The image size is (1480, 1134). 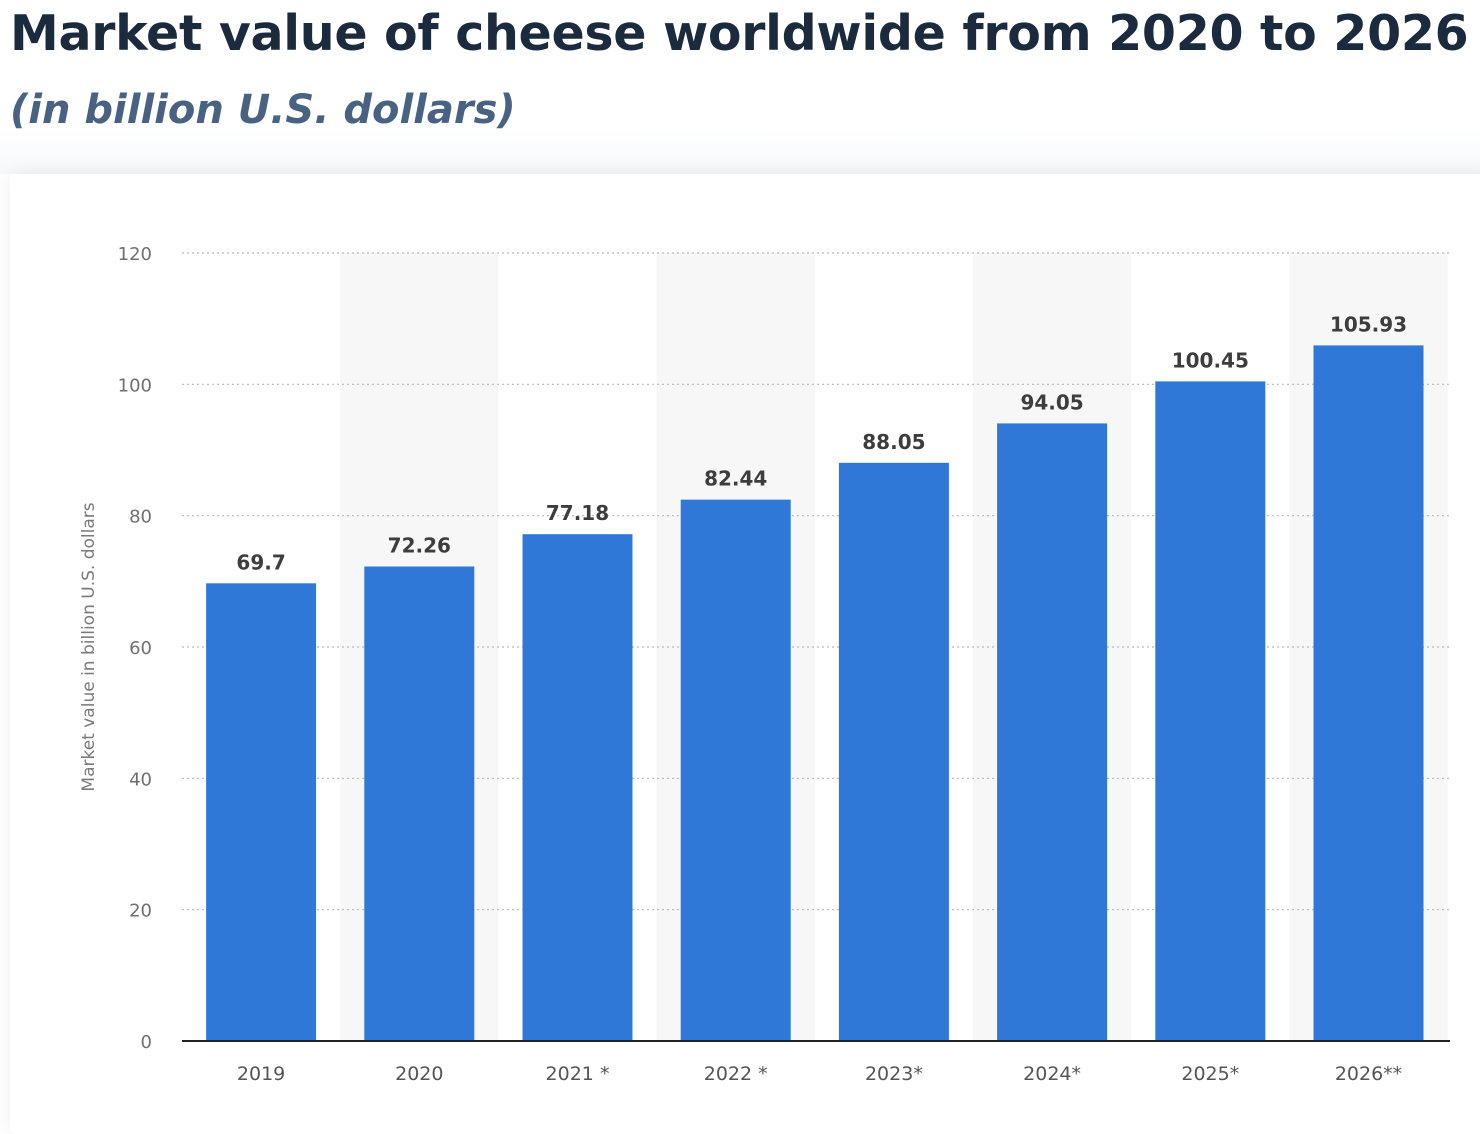 What do you see at coordinates (1210, 1074) in the screenshot?
I see `x-tick-label: 2025*` at bounding box center [1210, 1074].